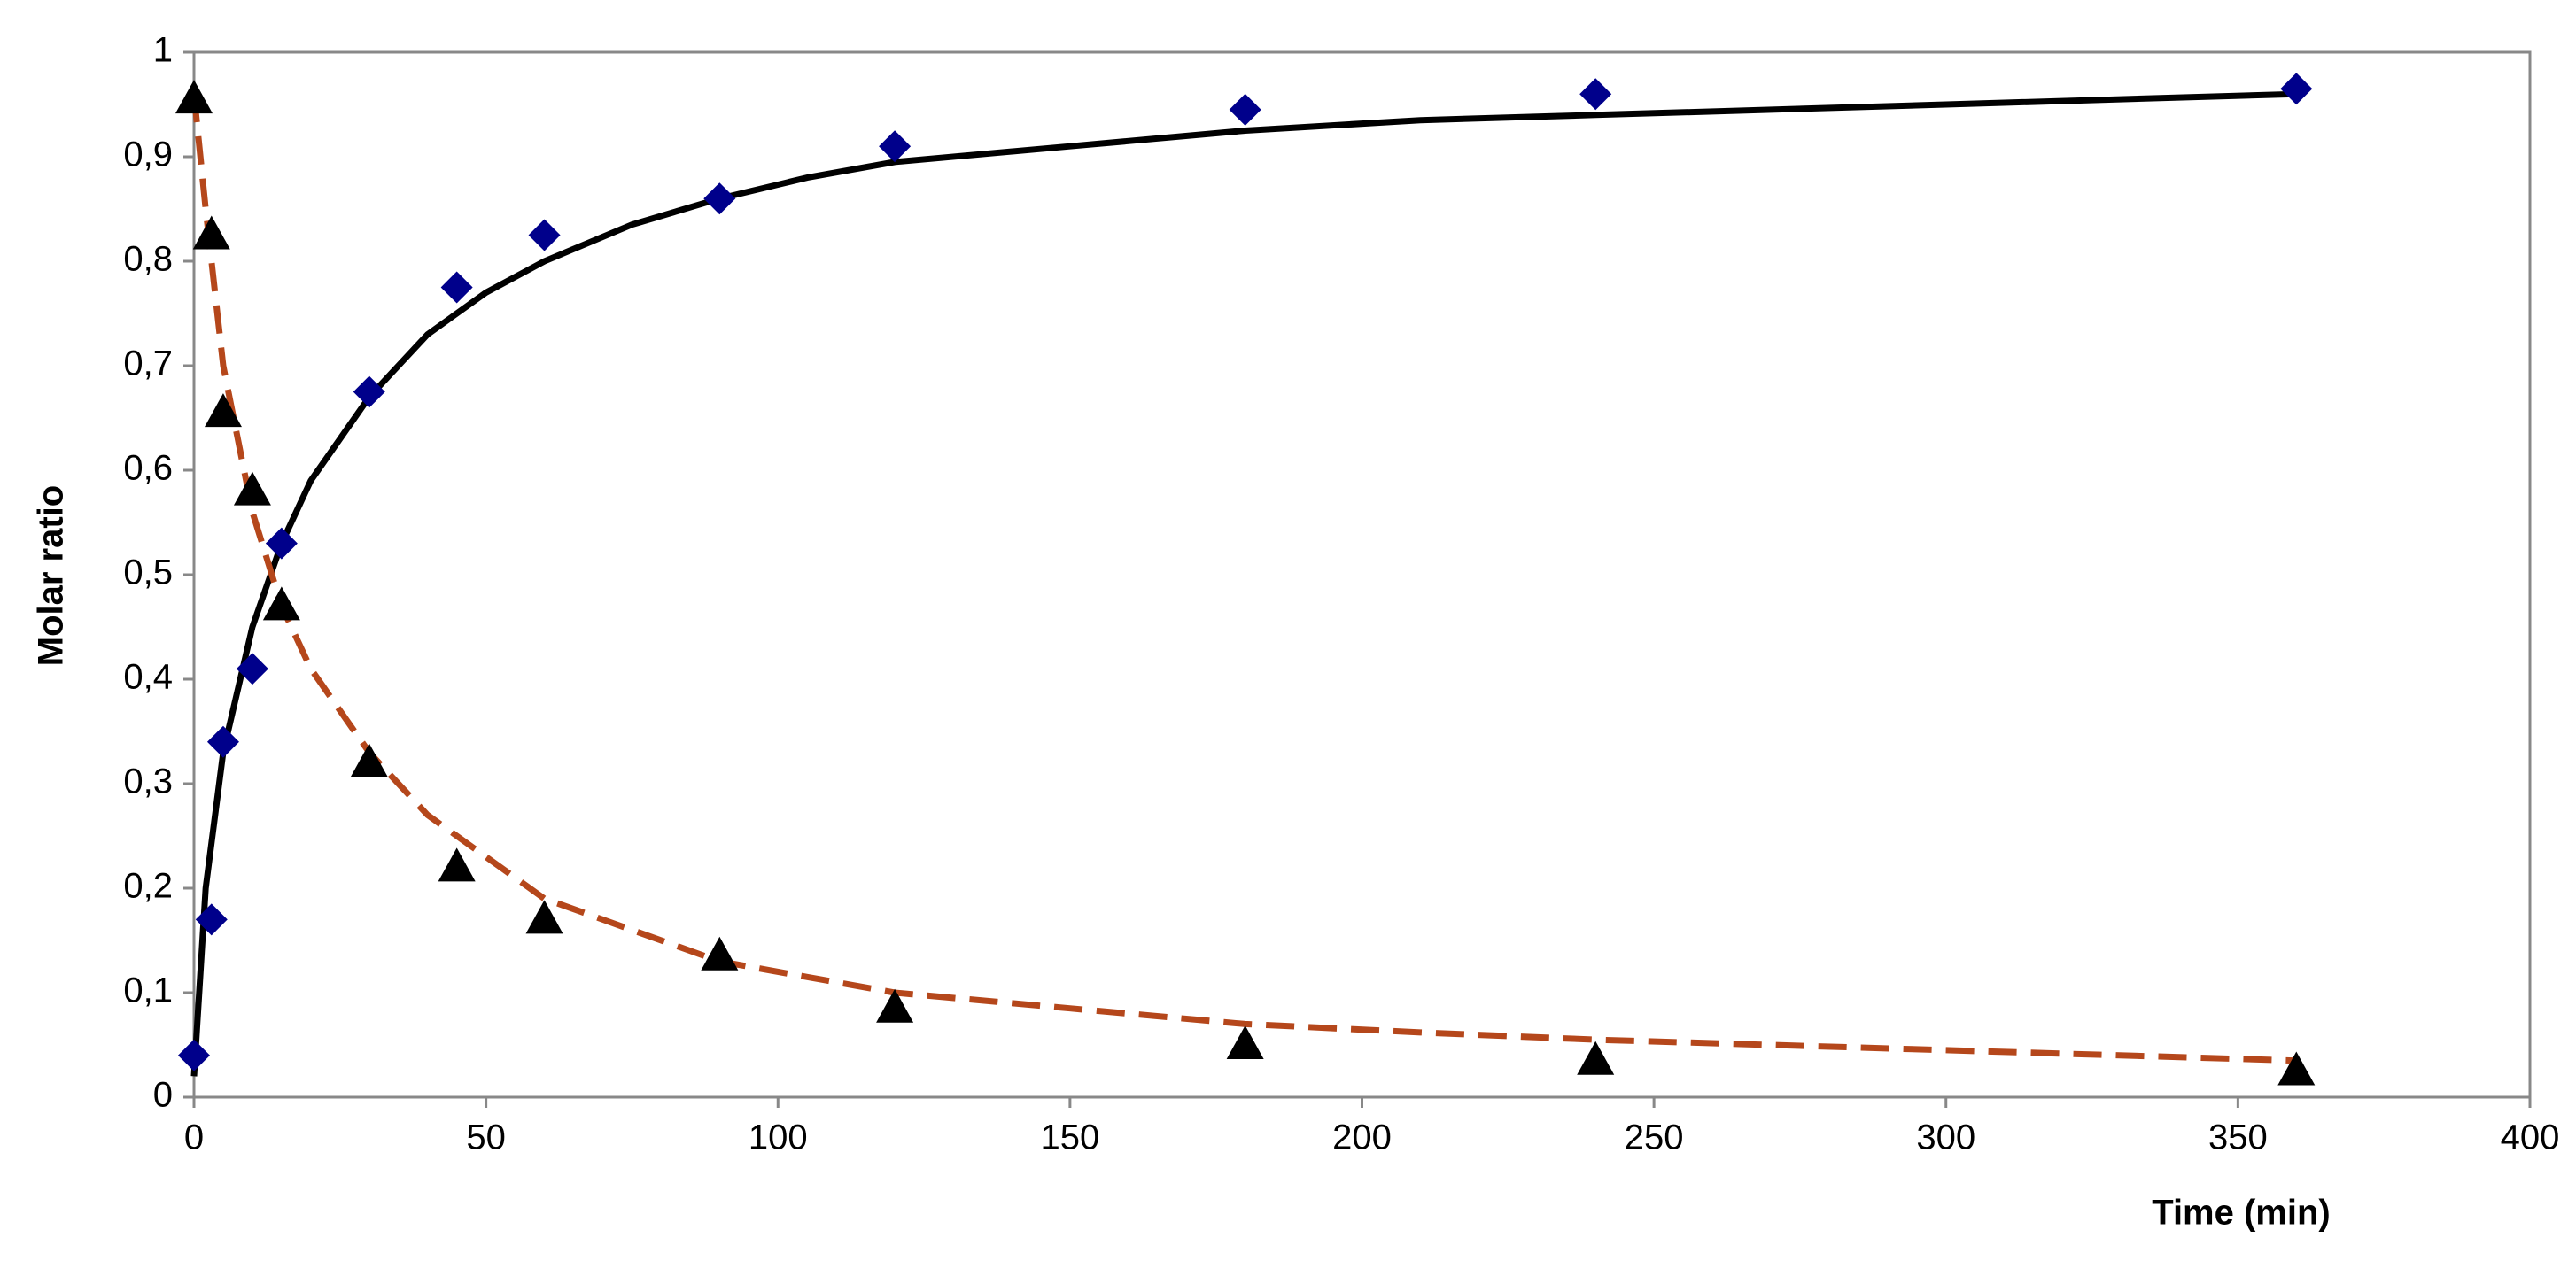  I want to click on x-tick-label: 250, so click(1654, 1137).